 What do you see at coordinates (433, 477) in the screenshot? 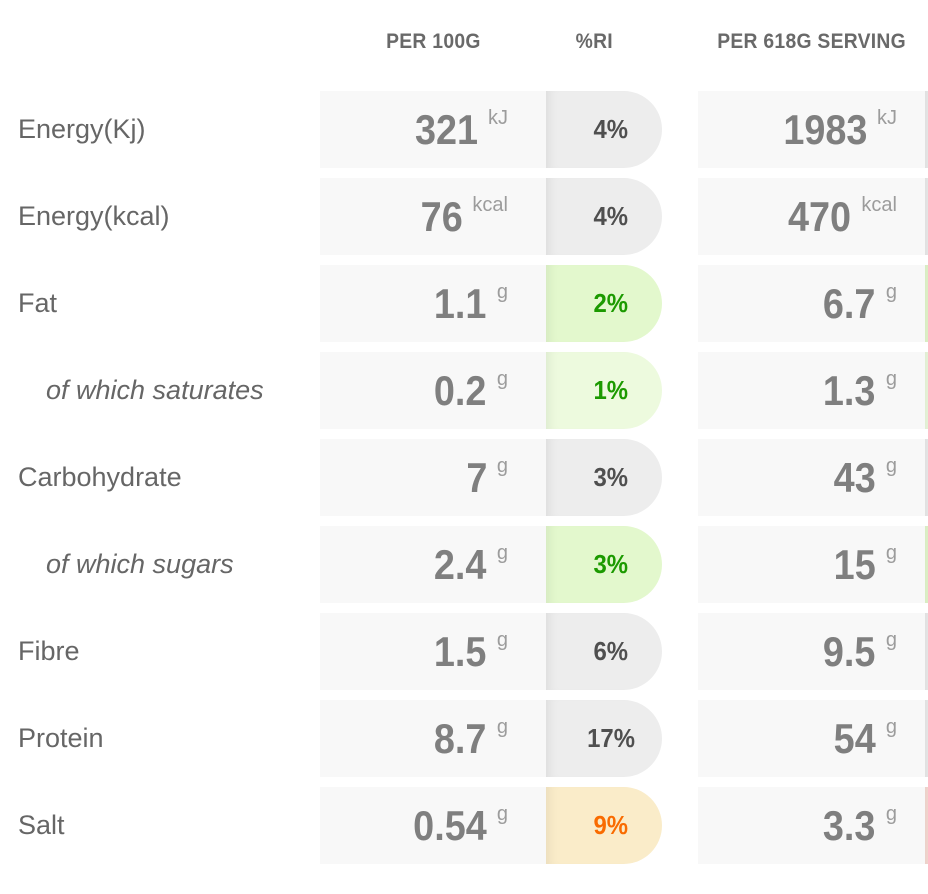
I see `per-100g-value-box: 7 g` at bounding box center [433, 477].